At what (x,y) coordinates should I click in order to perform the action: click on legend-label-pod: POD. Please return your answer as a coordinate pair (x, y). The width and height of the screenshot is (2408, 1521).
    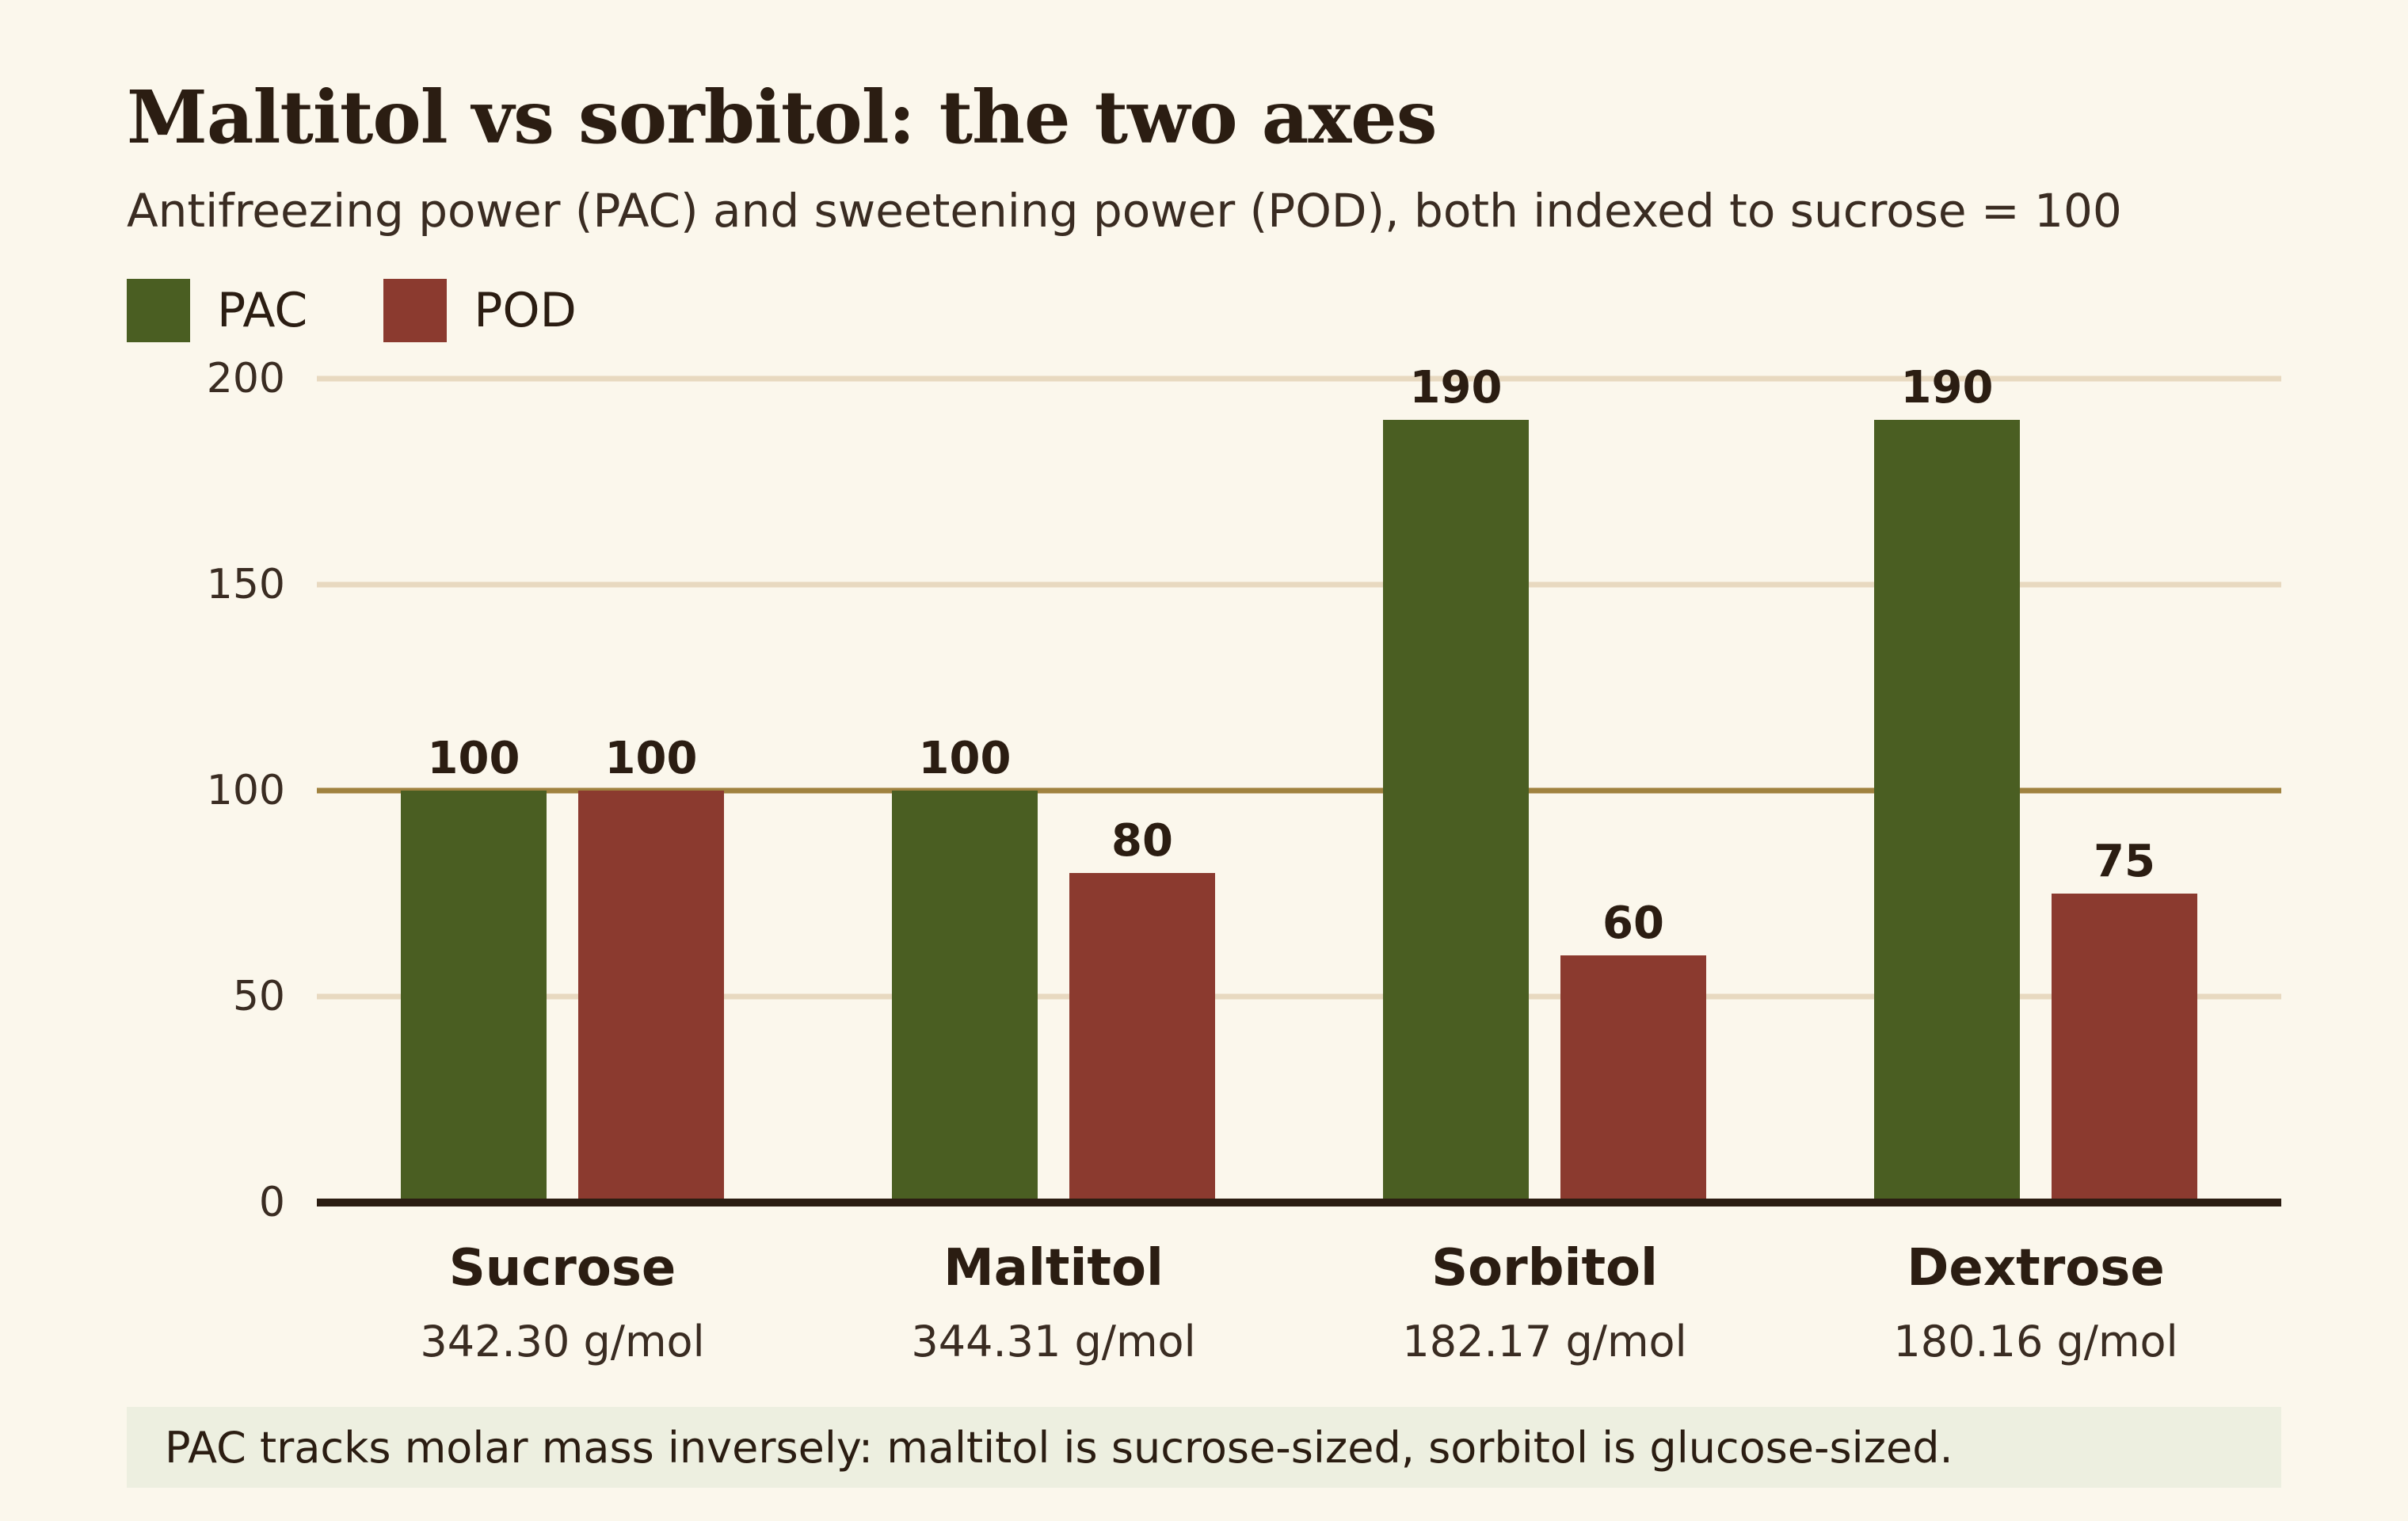
    Looking at the image, I should click on (525, 310).